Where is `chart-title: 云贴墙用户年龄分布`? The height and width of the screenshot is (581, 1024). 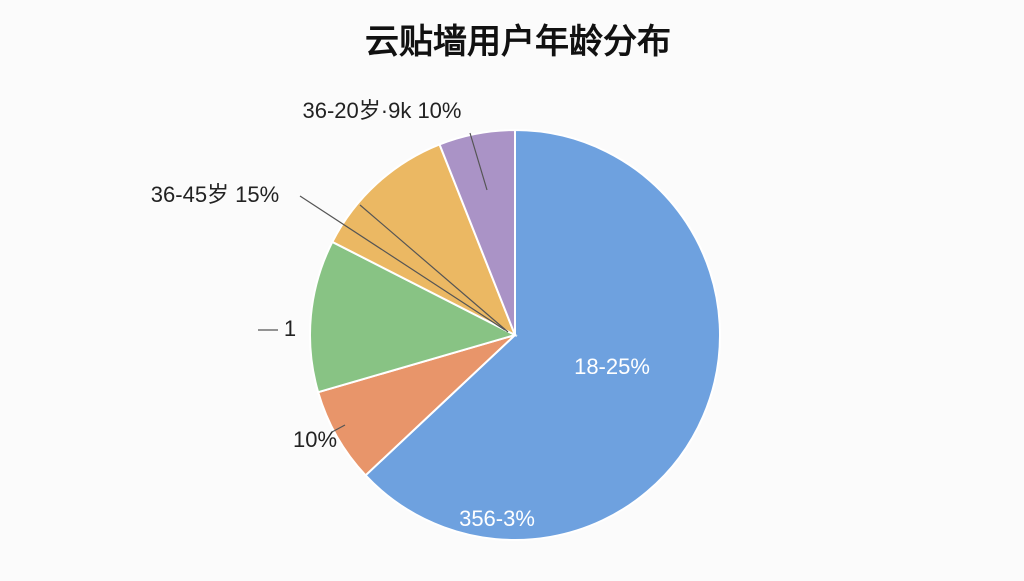 chart-title: 云贴墙用户年龄分布 is located at coordinates (518, 42).